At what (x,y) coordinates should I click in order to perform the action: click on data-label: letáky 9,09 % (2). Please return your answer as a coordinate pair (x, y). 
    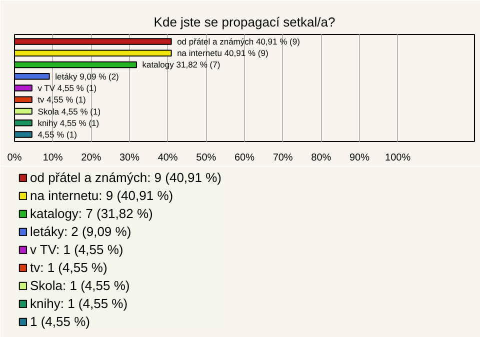
    Looking at the image, I should click on (87, 76).